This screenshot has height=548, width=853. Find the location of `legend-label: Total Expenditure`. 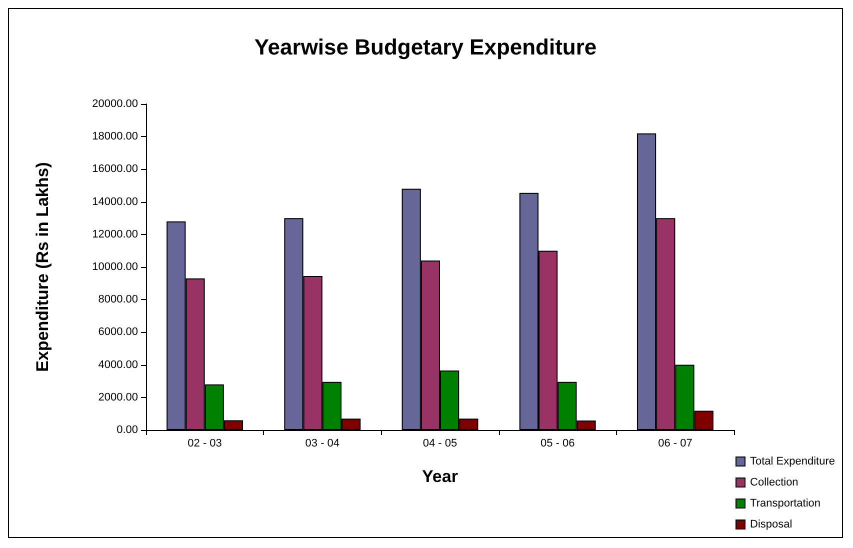

legend-label: Total Expenditure is located at coordinates (792, 462).